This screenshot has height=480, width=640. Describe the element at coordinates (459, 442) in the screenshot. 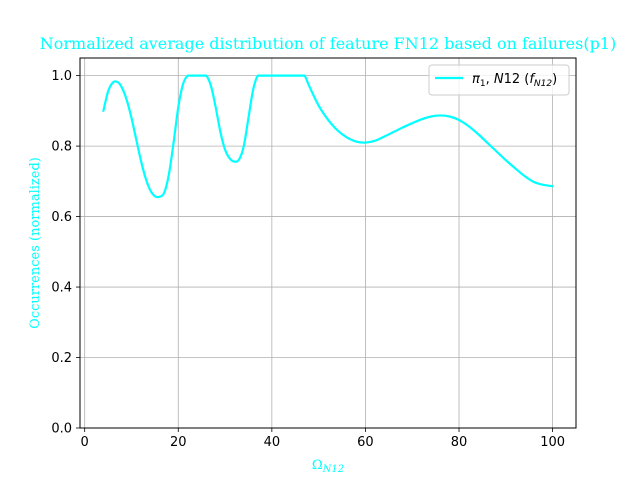

I see `x-tick-label: 80` at that location.